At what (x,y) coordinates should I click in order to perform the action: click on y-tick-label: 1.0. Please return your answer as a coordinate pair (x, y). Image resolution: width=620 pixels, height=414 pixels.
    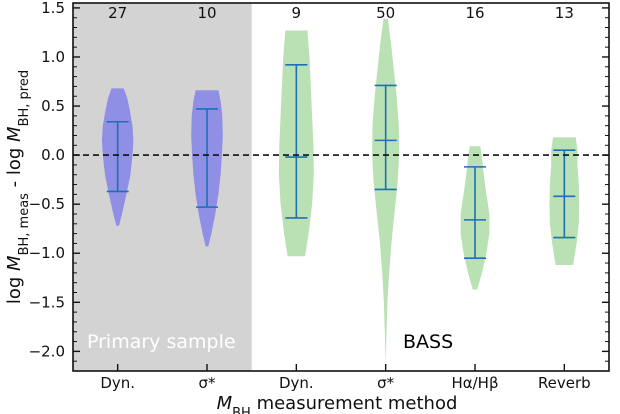
    Looking at the image, I should click on (53, 57).